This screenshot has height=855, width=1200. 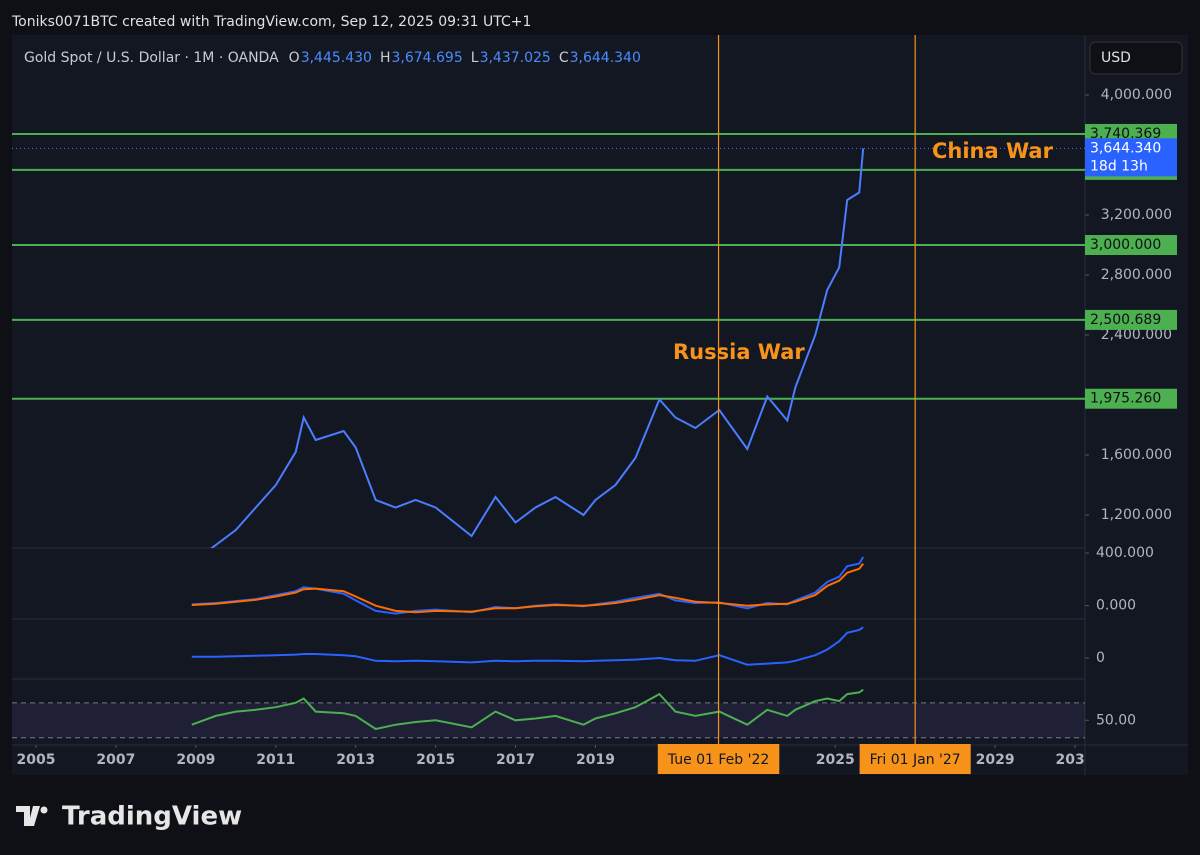 I want to click on ohlc-value: 3,437.025, so click(x=515, y=58).